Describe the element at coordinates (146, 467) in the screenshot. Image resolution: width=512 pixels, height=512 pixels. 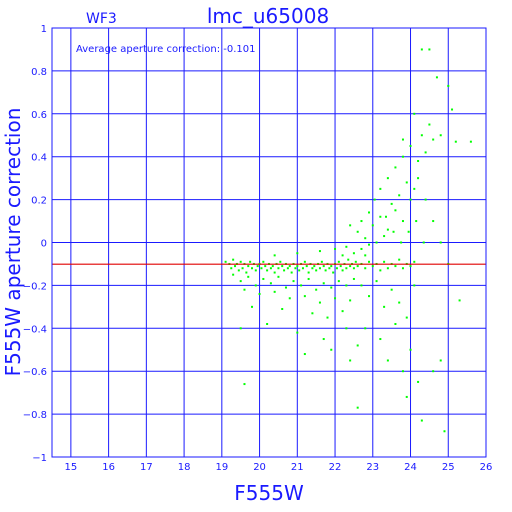
I see `x-tick-label: 17` at that location.